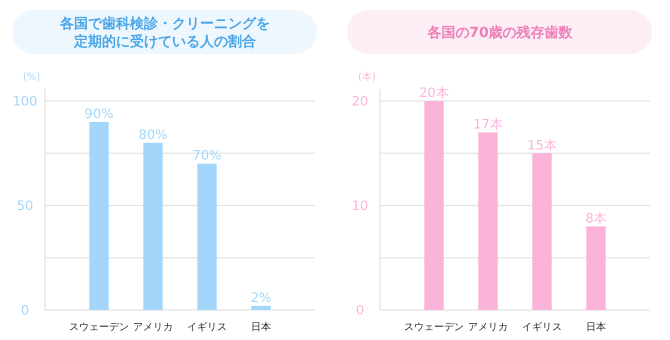 This screenshot has height=340, width=670. Describe the element at coordinates (542, 146) in the screenshot. I see `data-label: 15本` at that location.